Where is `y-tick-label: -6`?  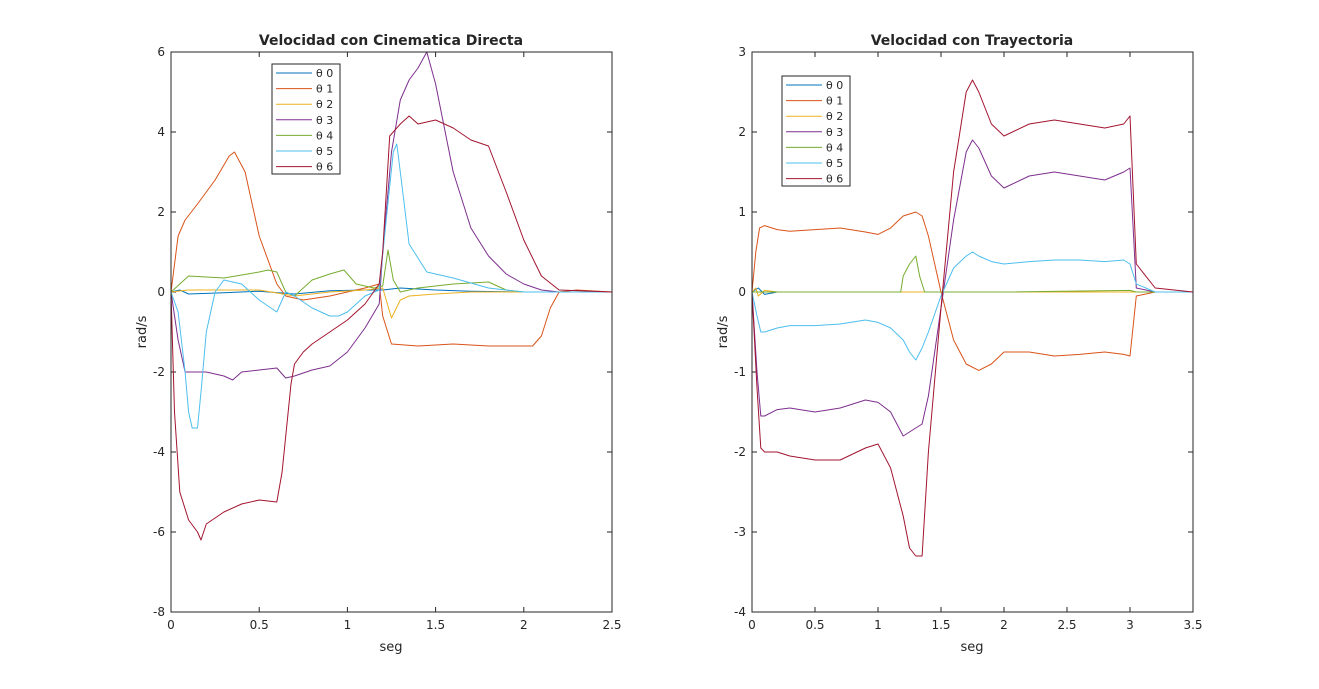 y-tick-label: -6 is located at coordinates (159, 532).